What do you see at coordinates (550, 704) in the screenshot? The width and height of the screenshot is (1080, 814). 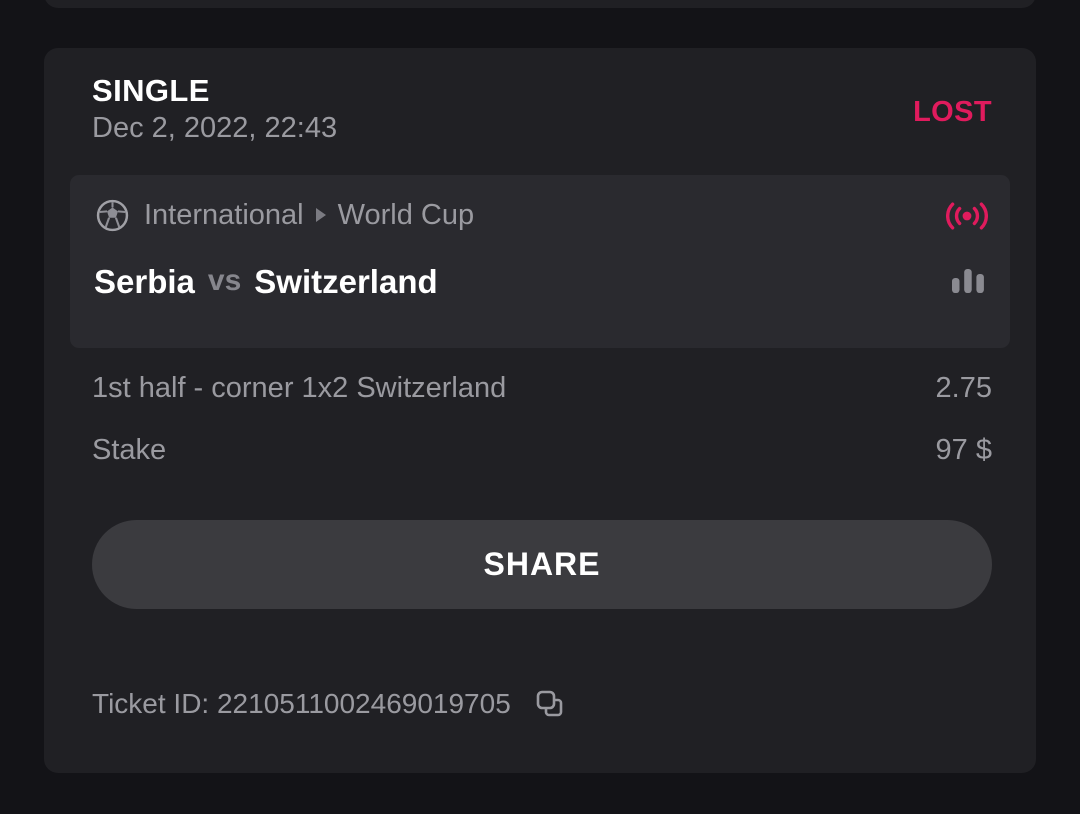 I see `copy-icon` at bounding box center [550, 704].